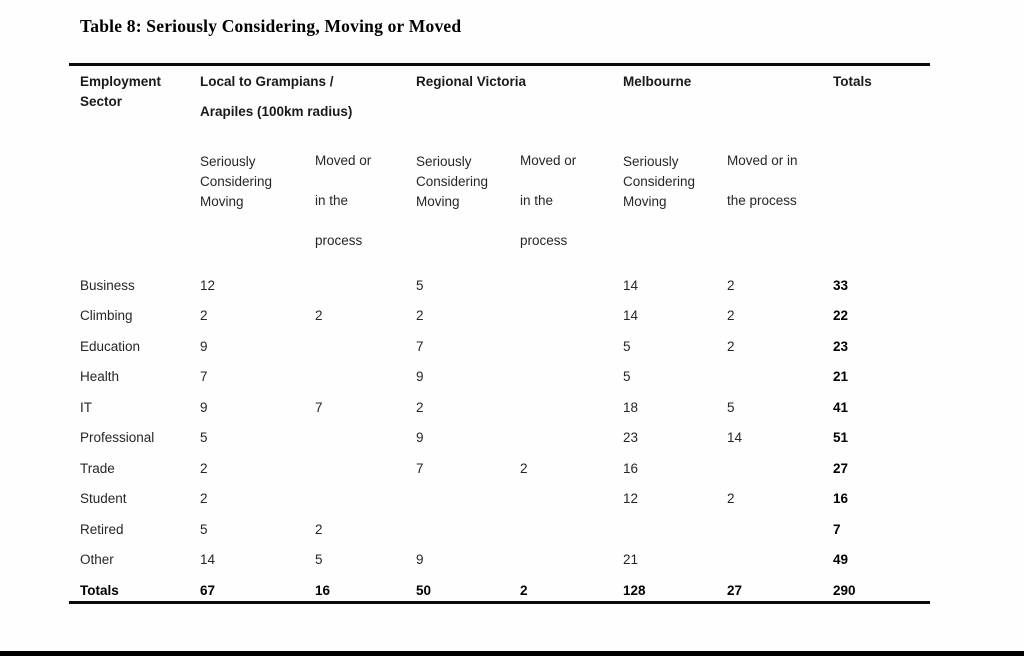 This screenshot has width=1024, height=656. I want to click on cell-melbourne-seriously-considering: 23, so click(631, 437).